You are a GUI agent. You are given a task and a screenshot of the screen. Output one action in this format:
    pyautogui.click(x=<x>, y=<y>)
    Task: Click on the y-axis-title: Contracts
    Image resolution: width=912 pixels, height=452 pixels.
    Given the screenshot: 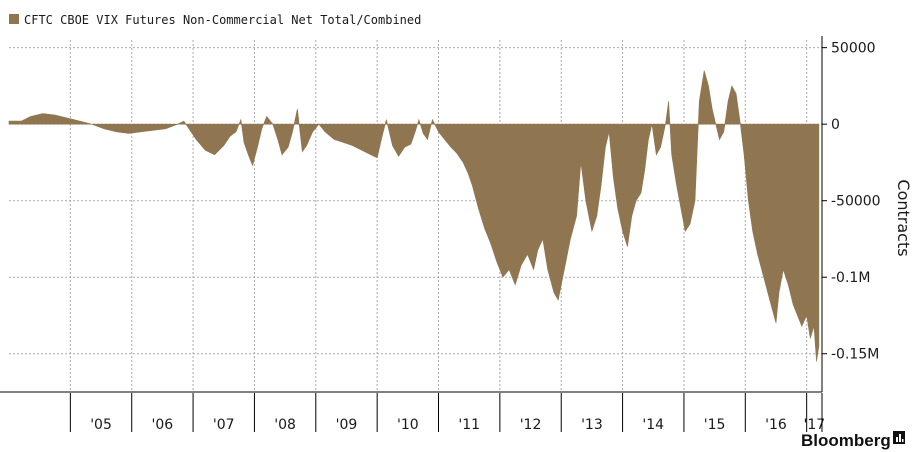 What is the action you would take?
    pyautogui.click(x=903, y=217)
    